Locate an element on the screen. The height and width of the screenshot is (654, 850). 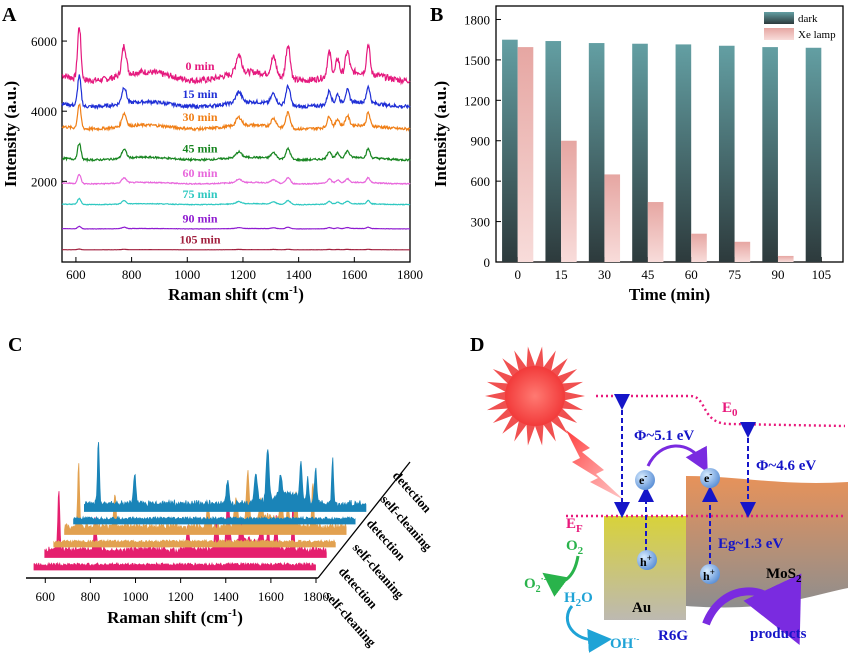
y-tick-label: 1200 is located at coordinates (477, 100).